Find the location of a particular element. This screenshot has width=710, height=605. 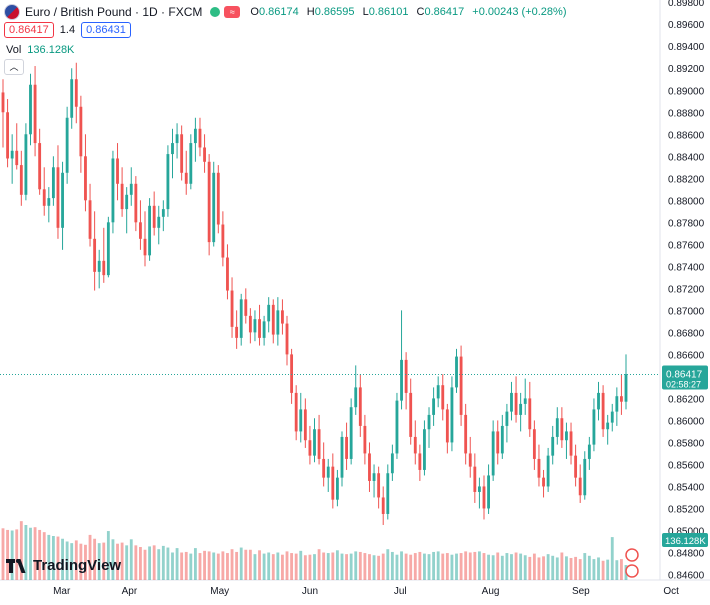

price-tick-label: 0.88200 is located at coordinates (686, 179).